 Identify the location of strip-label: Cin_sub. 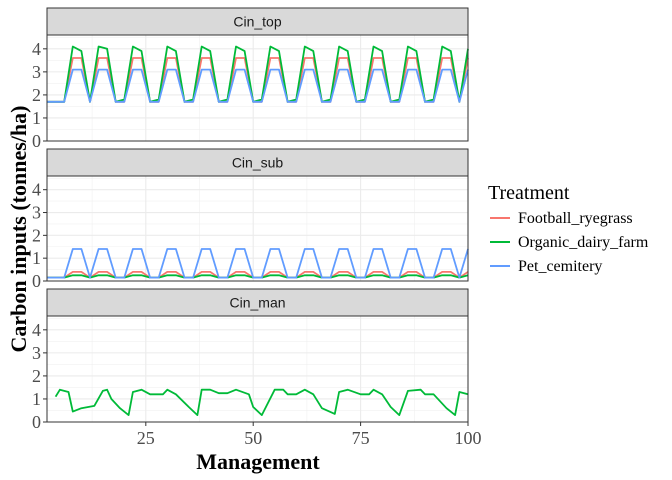
(258, 163).